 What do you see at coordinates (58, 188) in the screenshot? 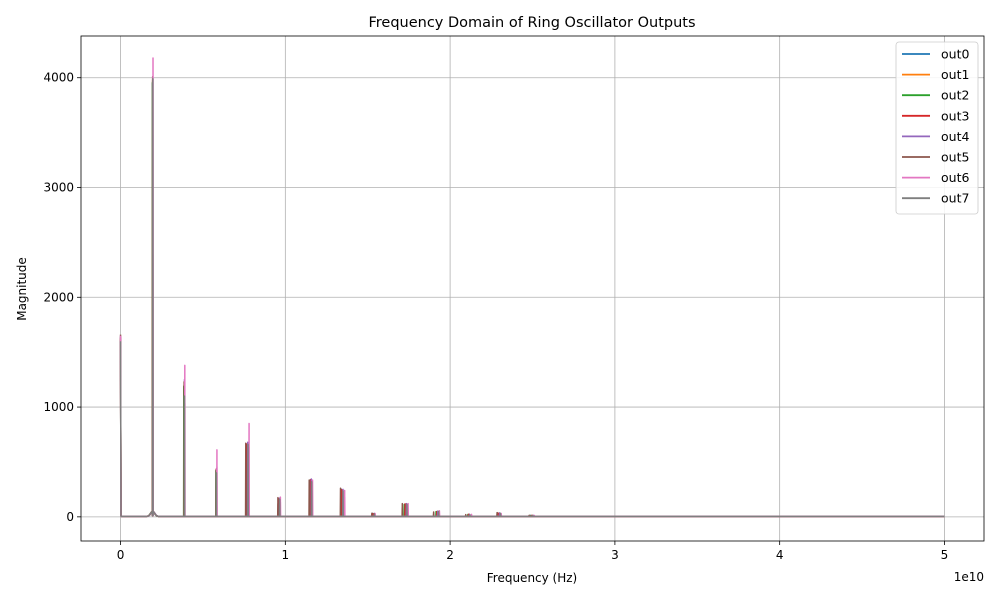
I see `y-tick-label: 3000` at bounding box center [58, 188].